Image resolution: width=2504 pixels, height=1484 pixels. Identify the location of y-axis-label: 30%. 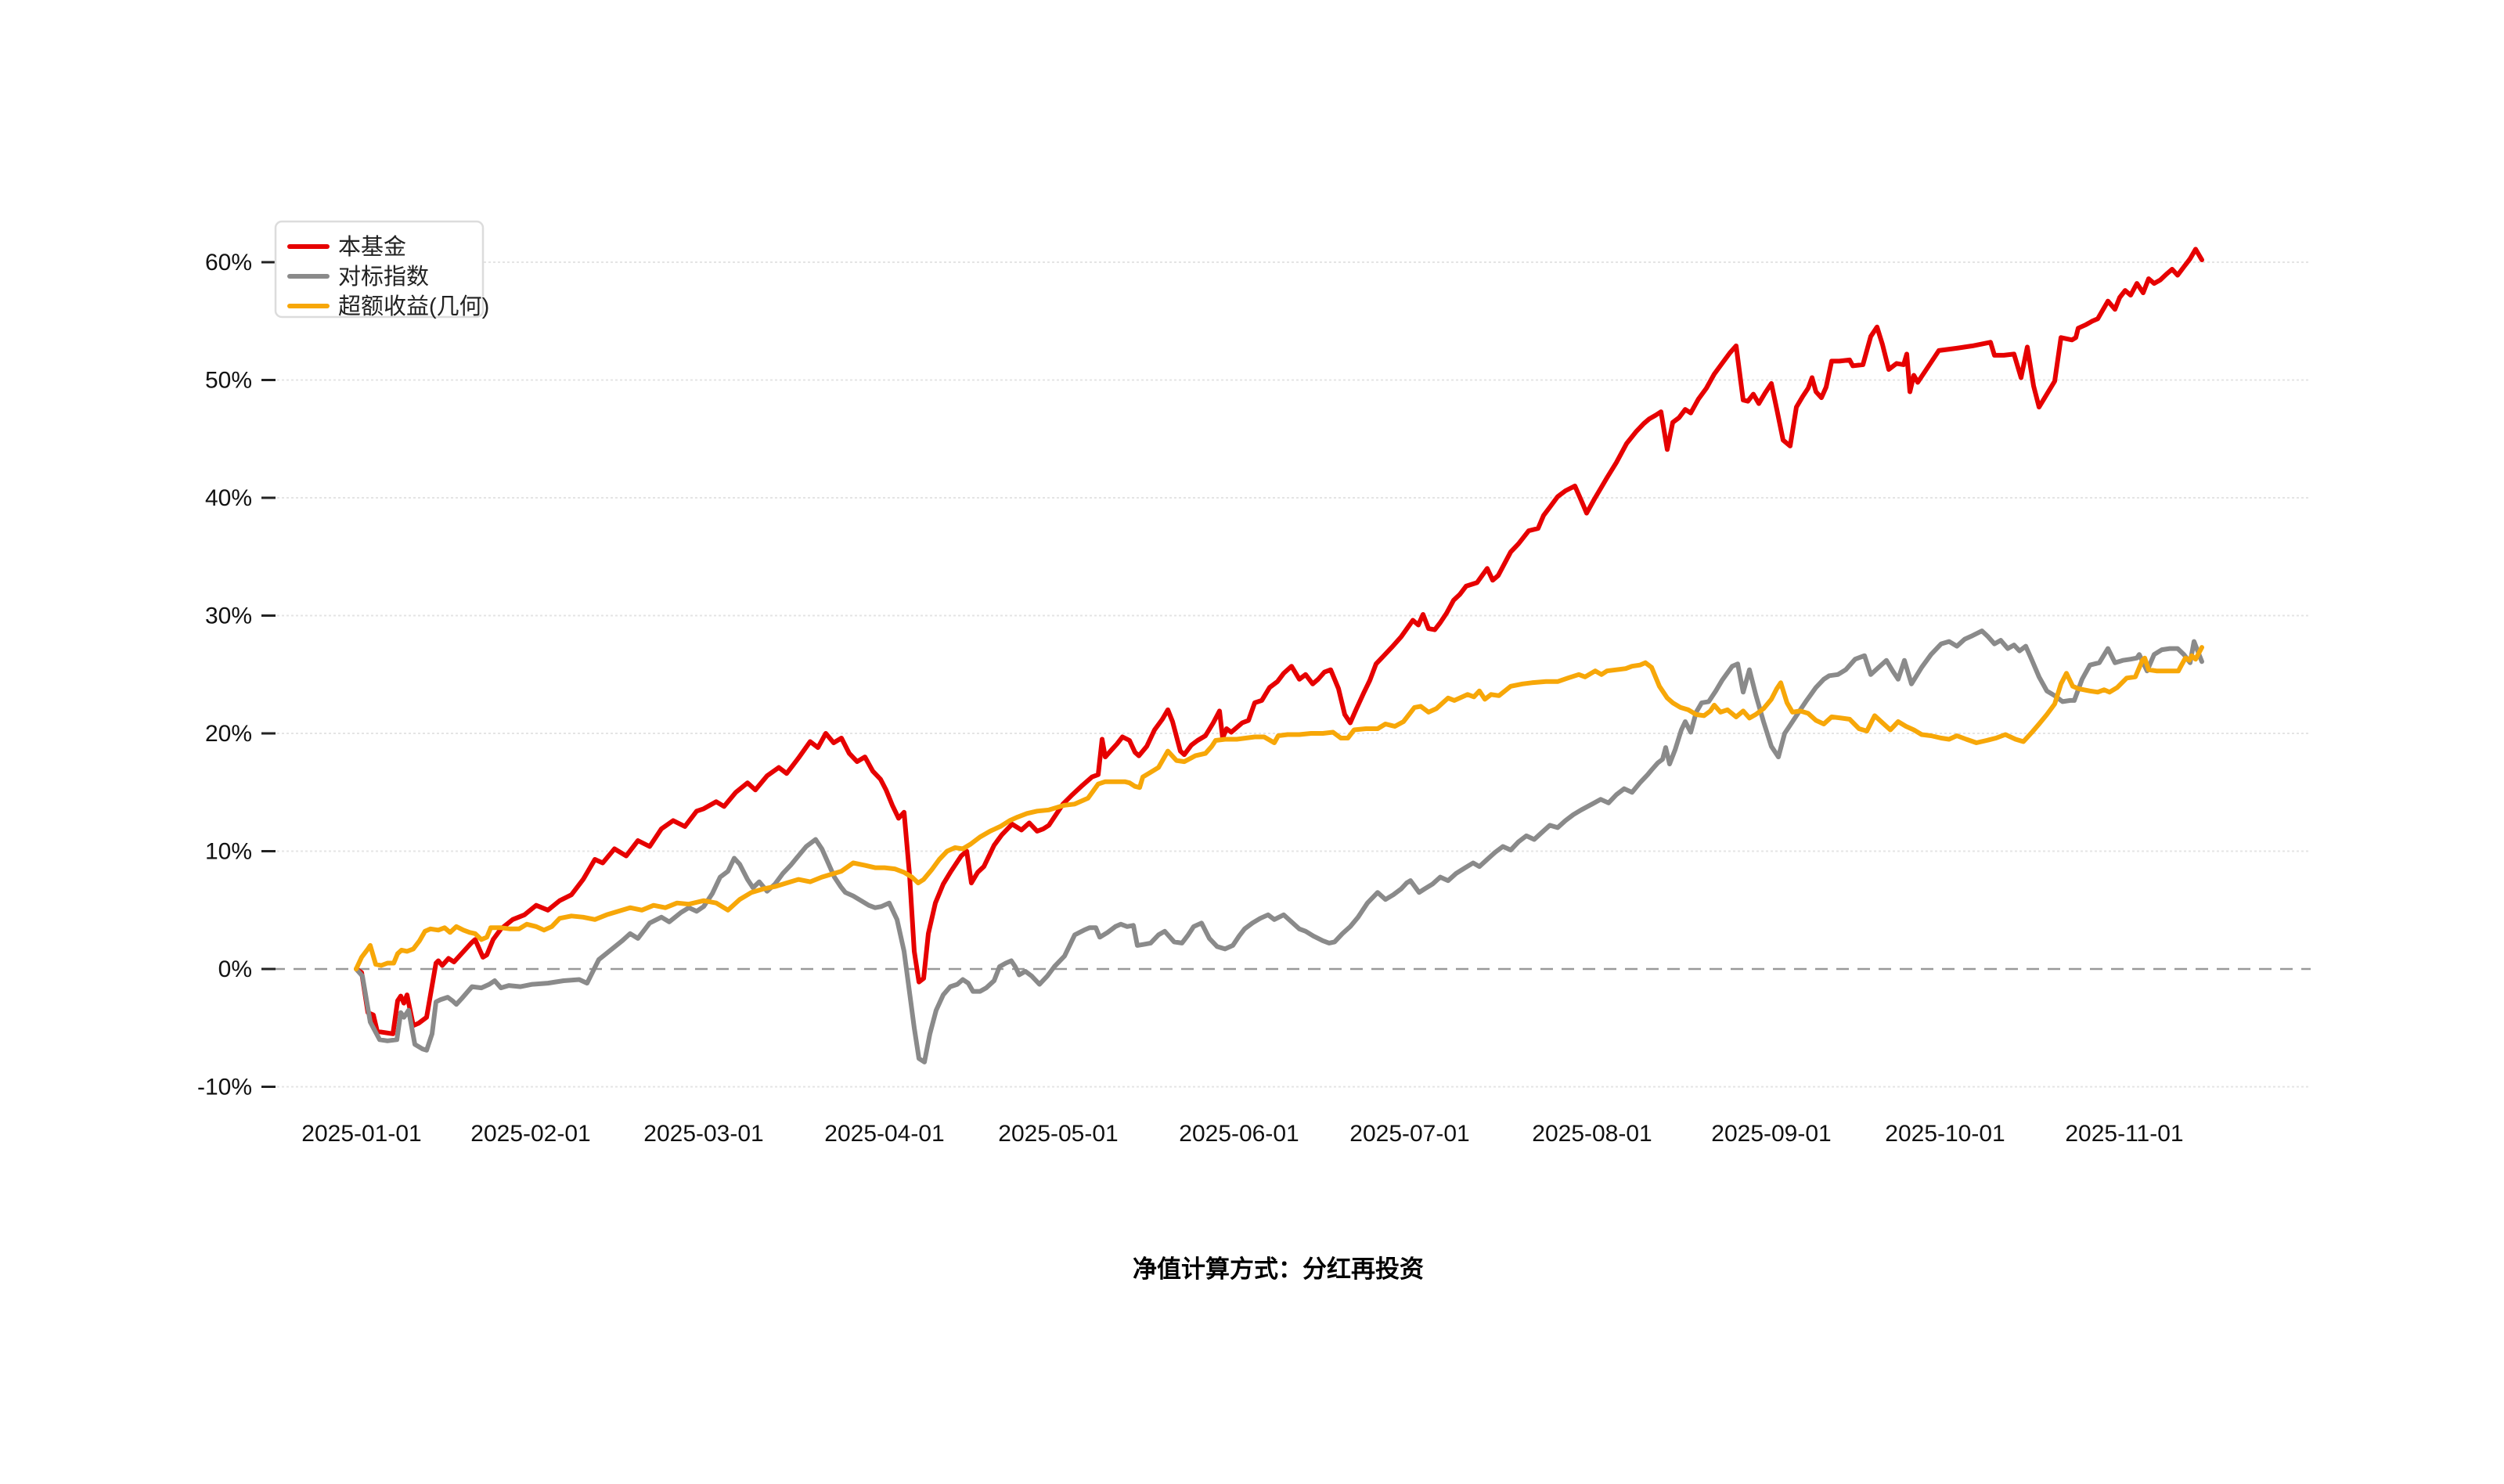
(228, 616).